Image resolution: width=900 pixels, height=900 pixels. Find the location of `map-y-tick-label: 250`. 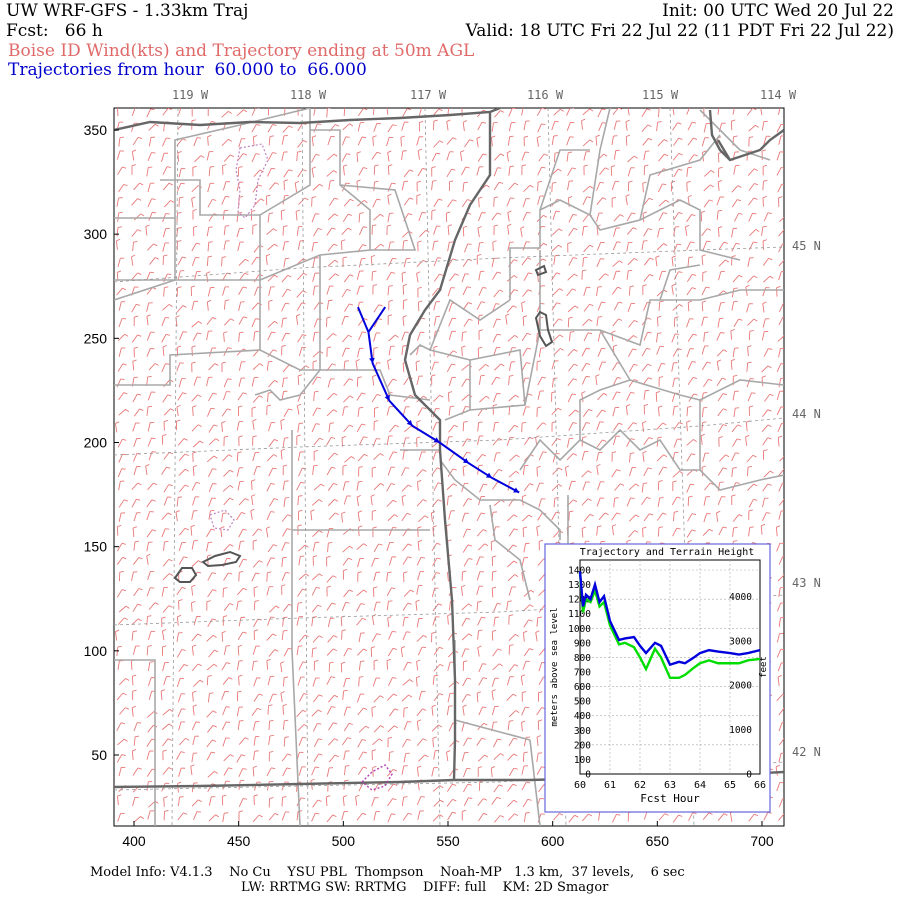

map-y-tick-label: 250 is located at coordinates (96, 338).